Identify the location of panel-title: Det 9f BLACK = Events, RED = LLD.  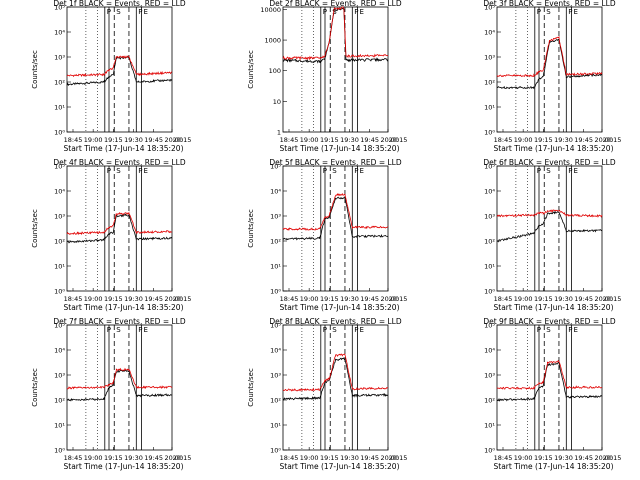
(549, 321).